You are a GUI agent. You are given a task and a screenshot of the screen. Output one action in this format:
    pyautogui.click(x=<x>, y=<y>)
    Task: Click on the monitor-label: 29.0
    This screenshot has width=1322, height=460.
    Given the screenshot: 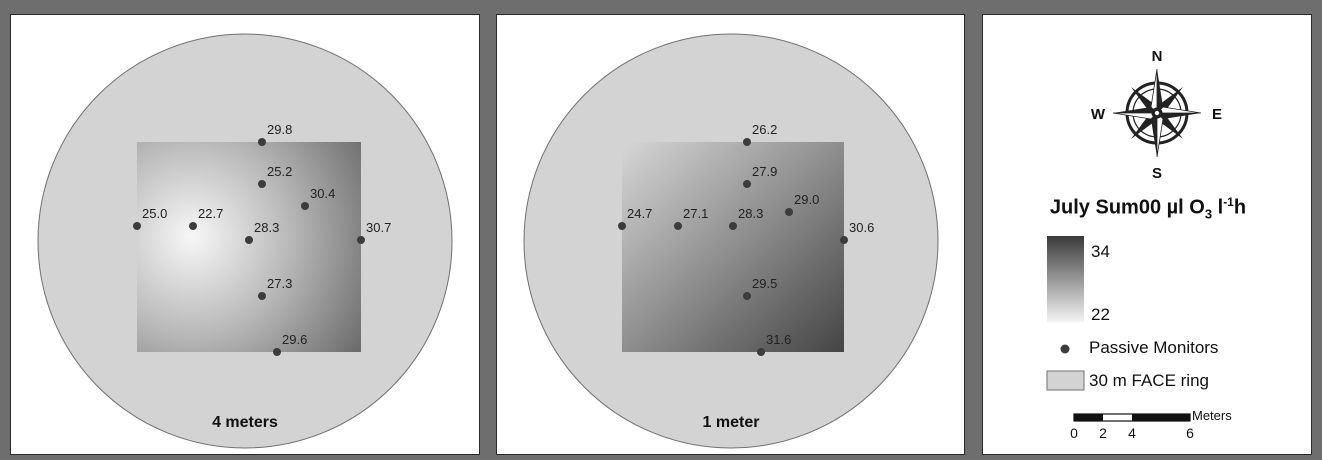 What is the action you would take?
    pyautogui.click(x=806, y=199)
    